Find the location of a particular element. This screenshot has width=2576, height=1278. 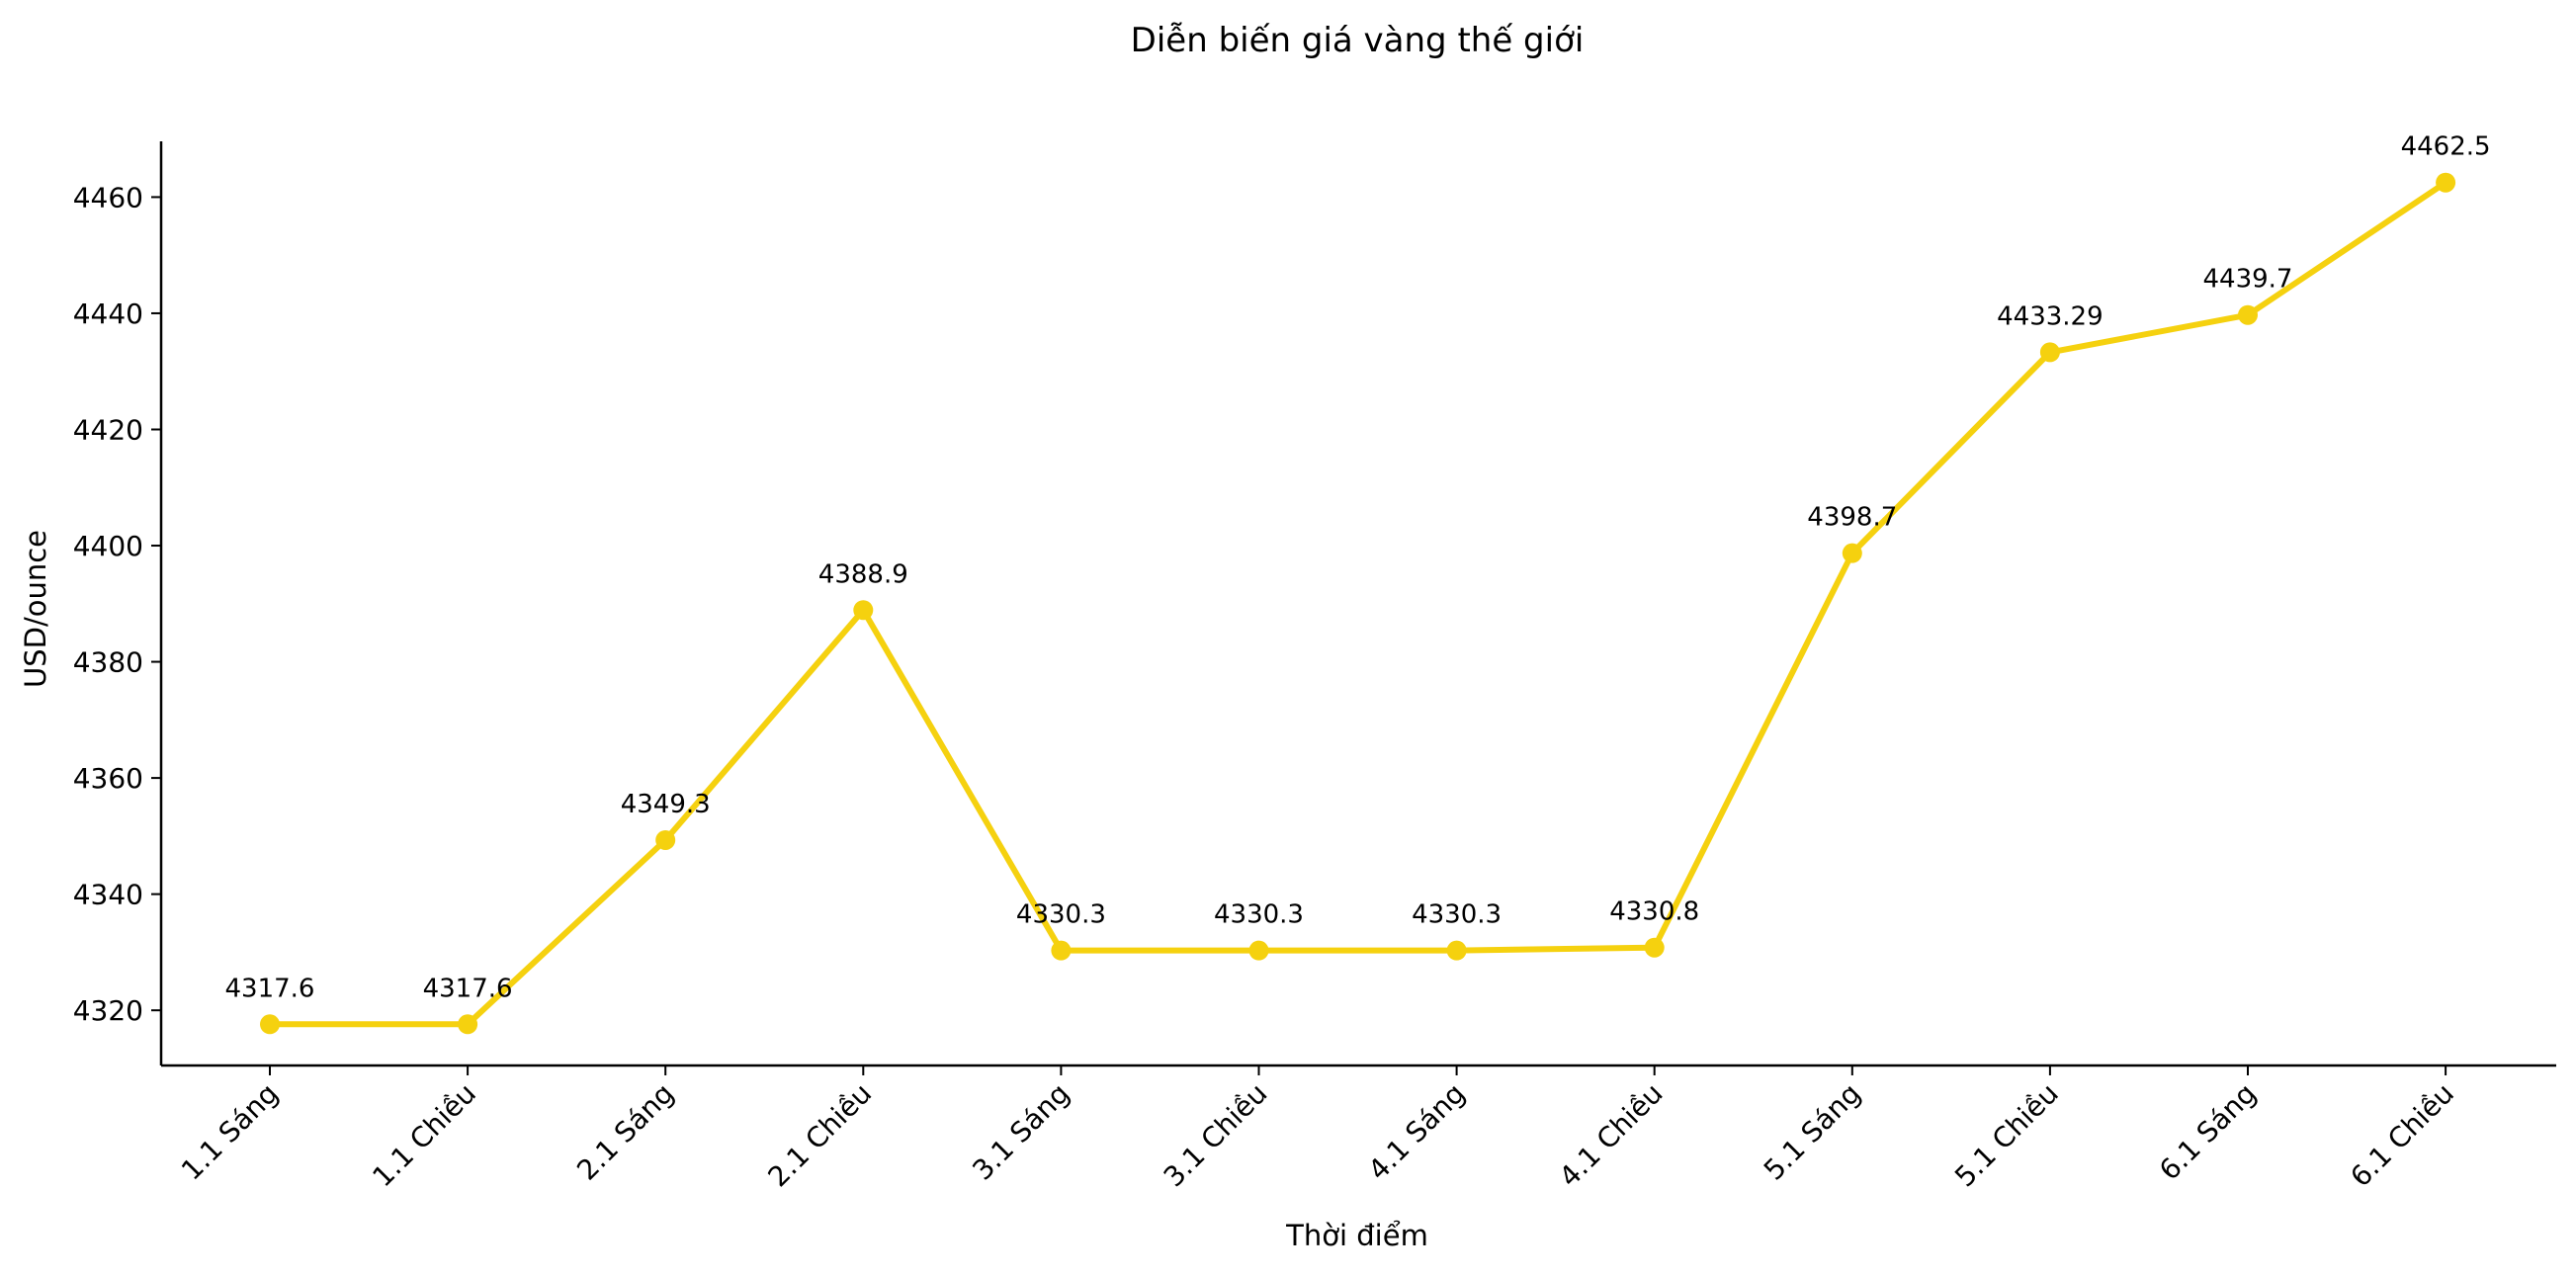

data-point-label: 4462.5 is located at coordinates (2446, 147).